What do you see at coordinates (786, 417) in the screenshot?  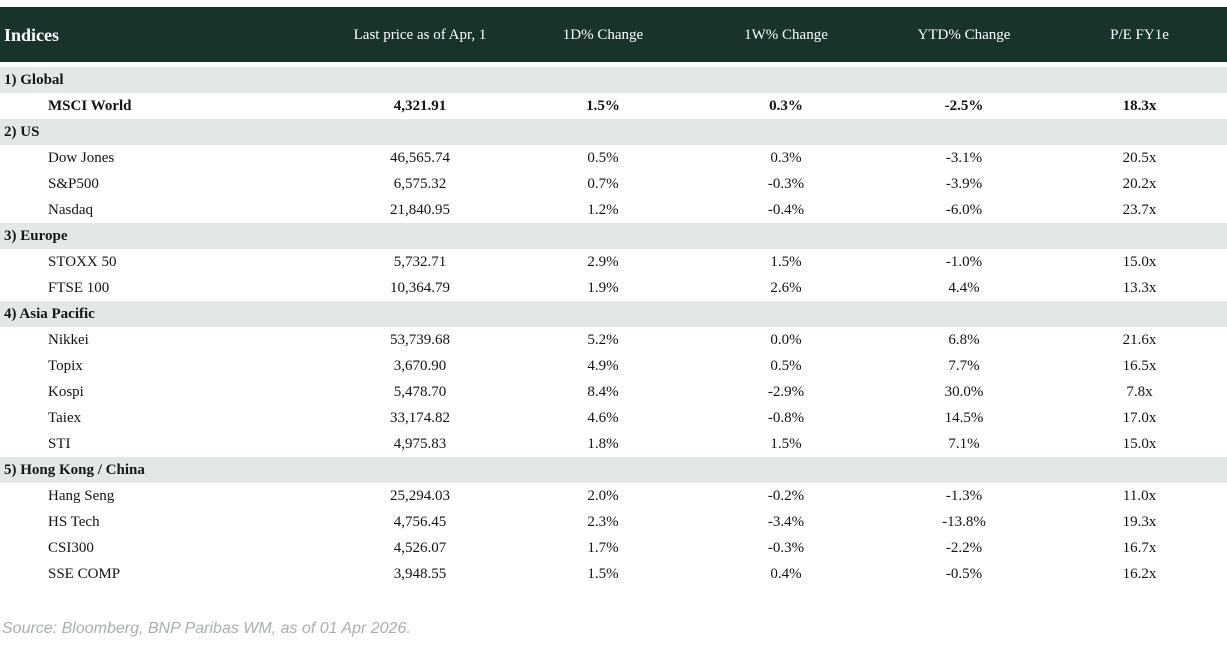 I see `change-1w: -0.8%` at bounding box center [786, 417].